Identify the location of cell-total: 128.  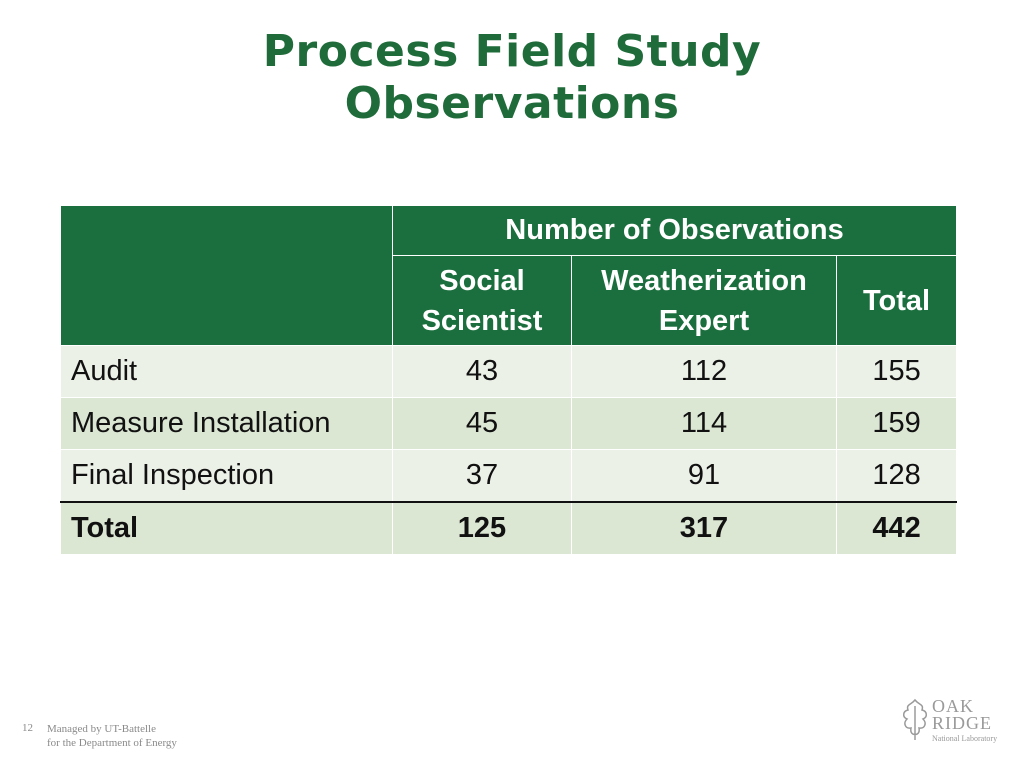
(896, 476).